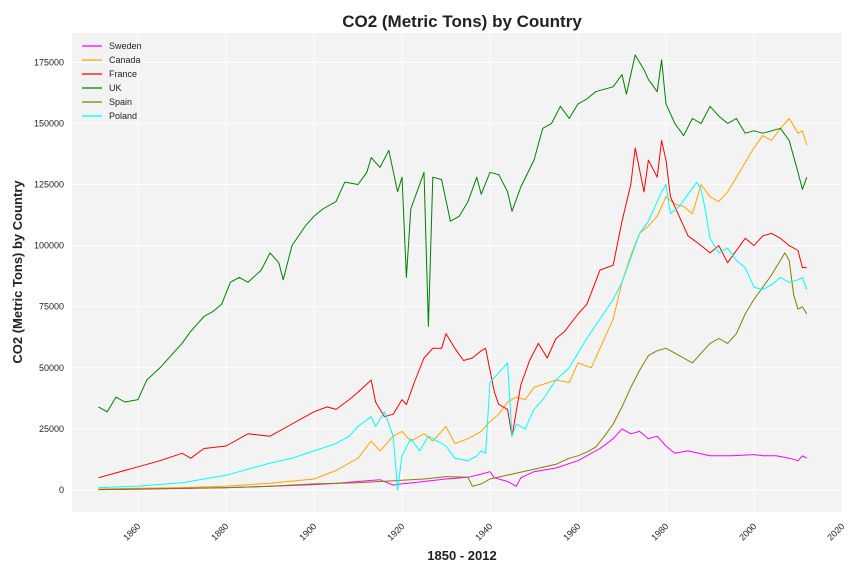  Describe the element at coordinates (461, 555) in the screenshot. I see `x-axis-label: 1850 - 2012` at that location.